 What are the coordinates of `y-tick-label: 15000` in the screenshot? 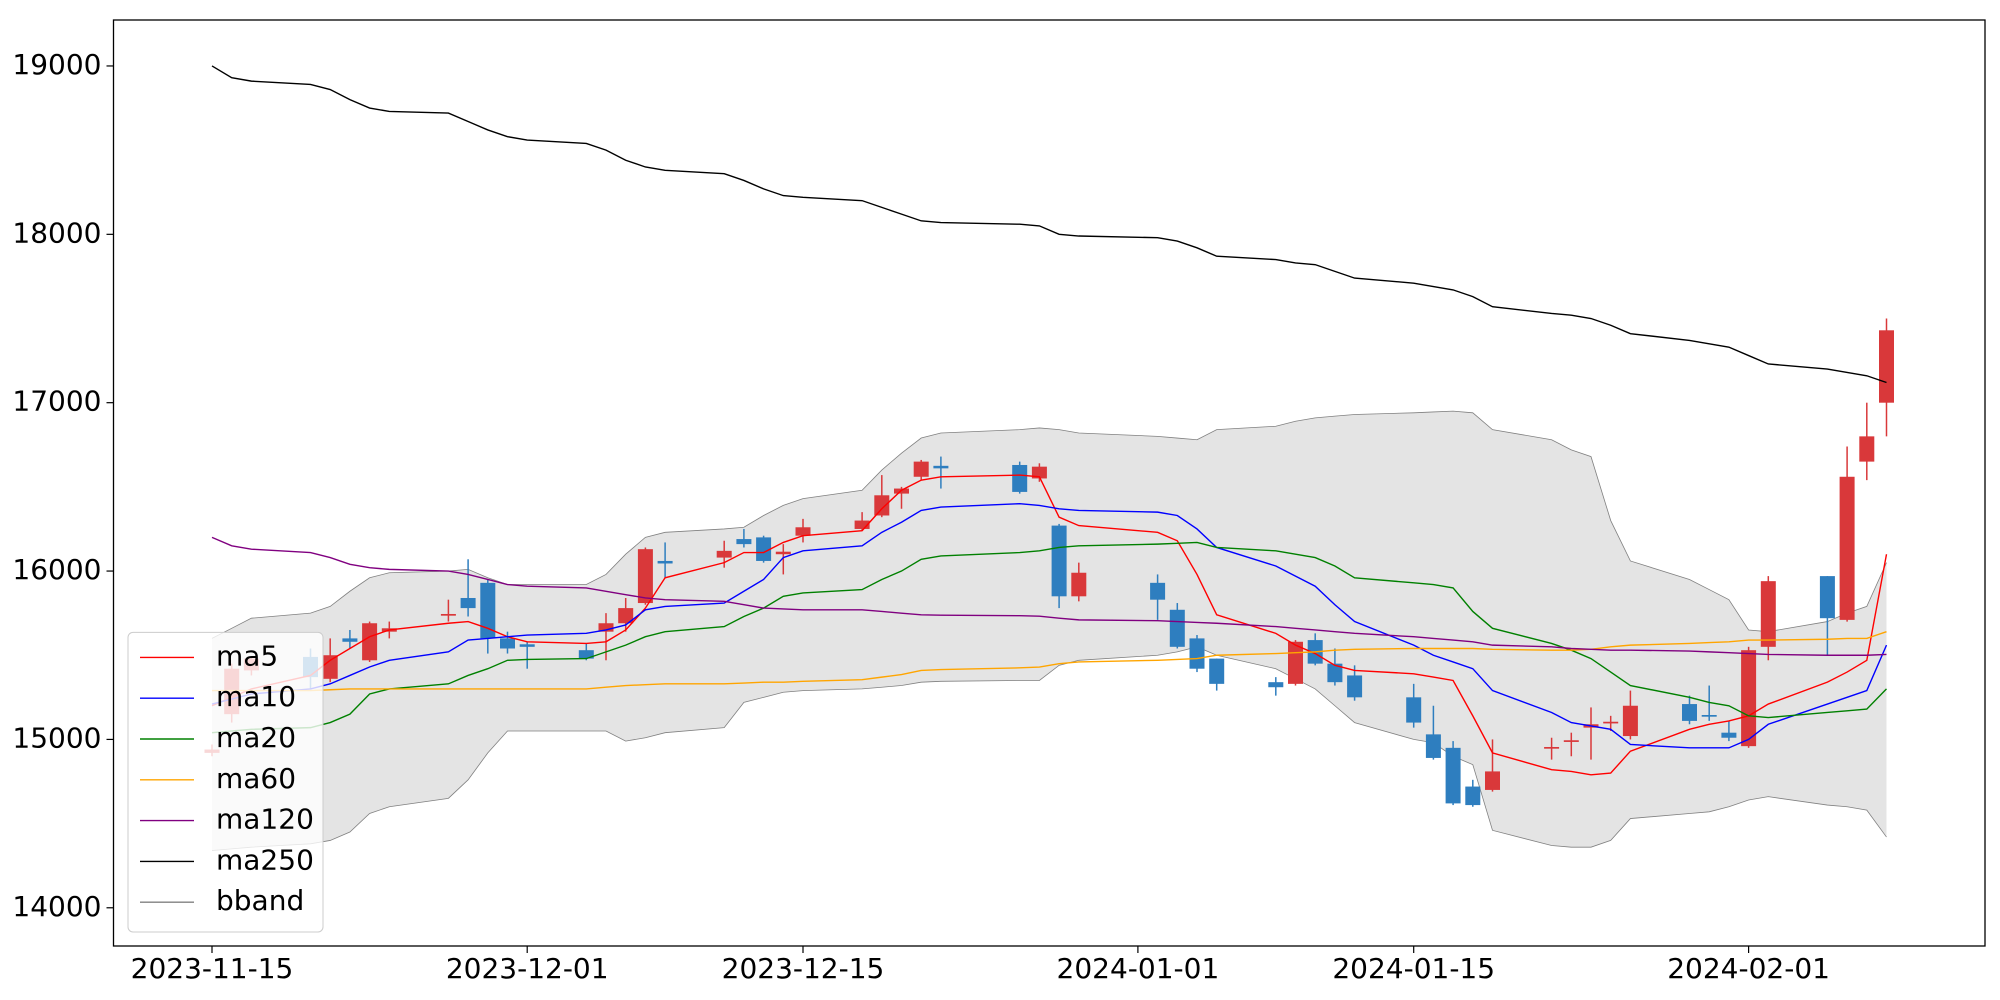 It's located at (56, 737).